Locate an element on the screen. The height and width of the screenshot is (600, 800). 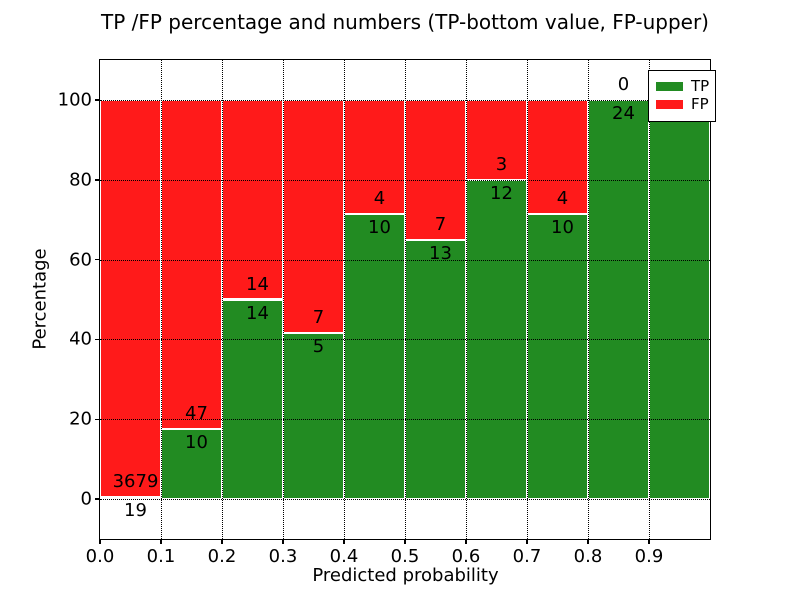
x-tick-label: 0.2 is located at coordinates (222, 556).